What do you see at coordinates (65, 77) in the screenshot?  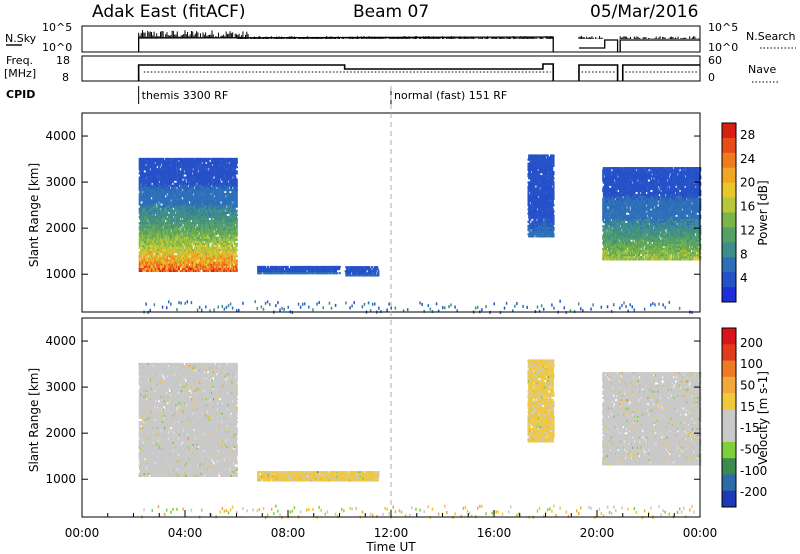 I see `freq-tick-low: 8` at bounding box center [65, 77].